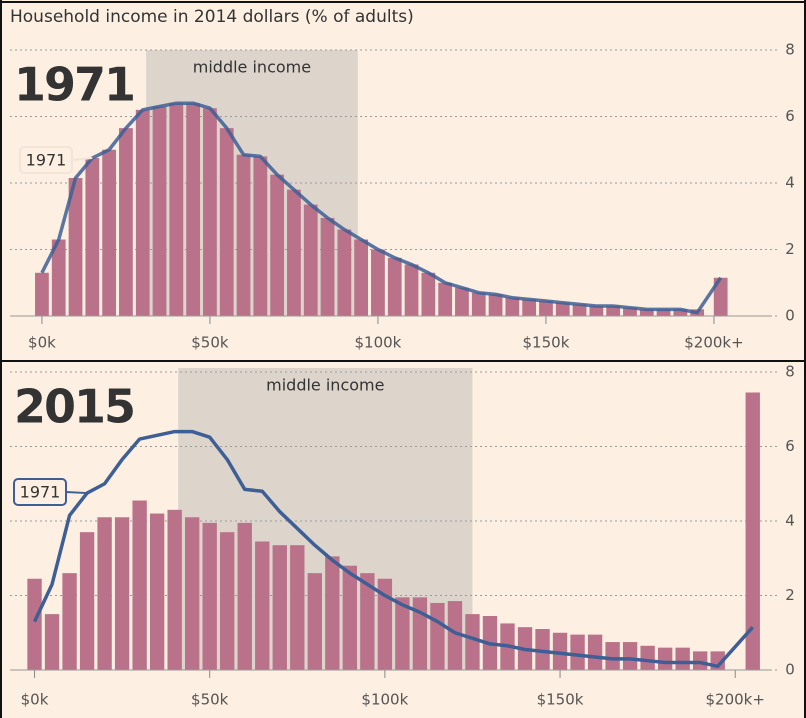 This screenshot has width=806, height=718. What do you see at coordinates (42, 343) in the screenshot?
I see `x-tick-label: $0k` at bounding box center [42, 343].